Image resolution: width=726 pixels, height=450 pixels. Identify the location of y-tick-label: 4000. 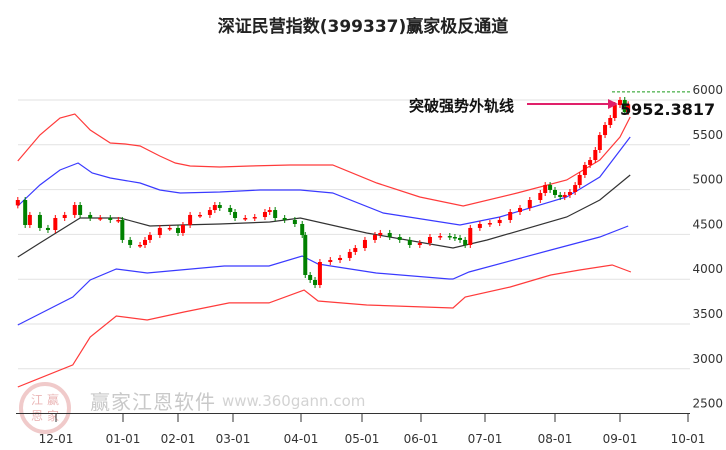
(707, 269).